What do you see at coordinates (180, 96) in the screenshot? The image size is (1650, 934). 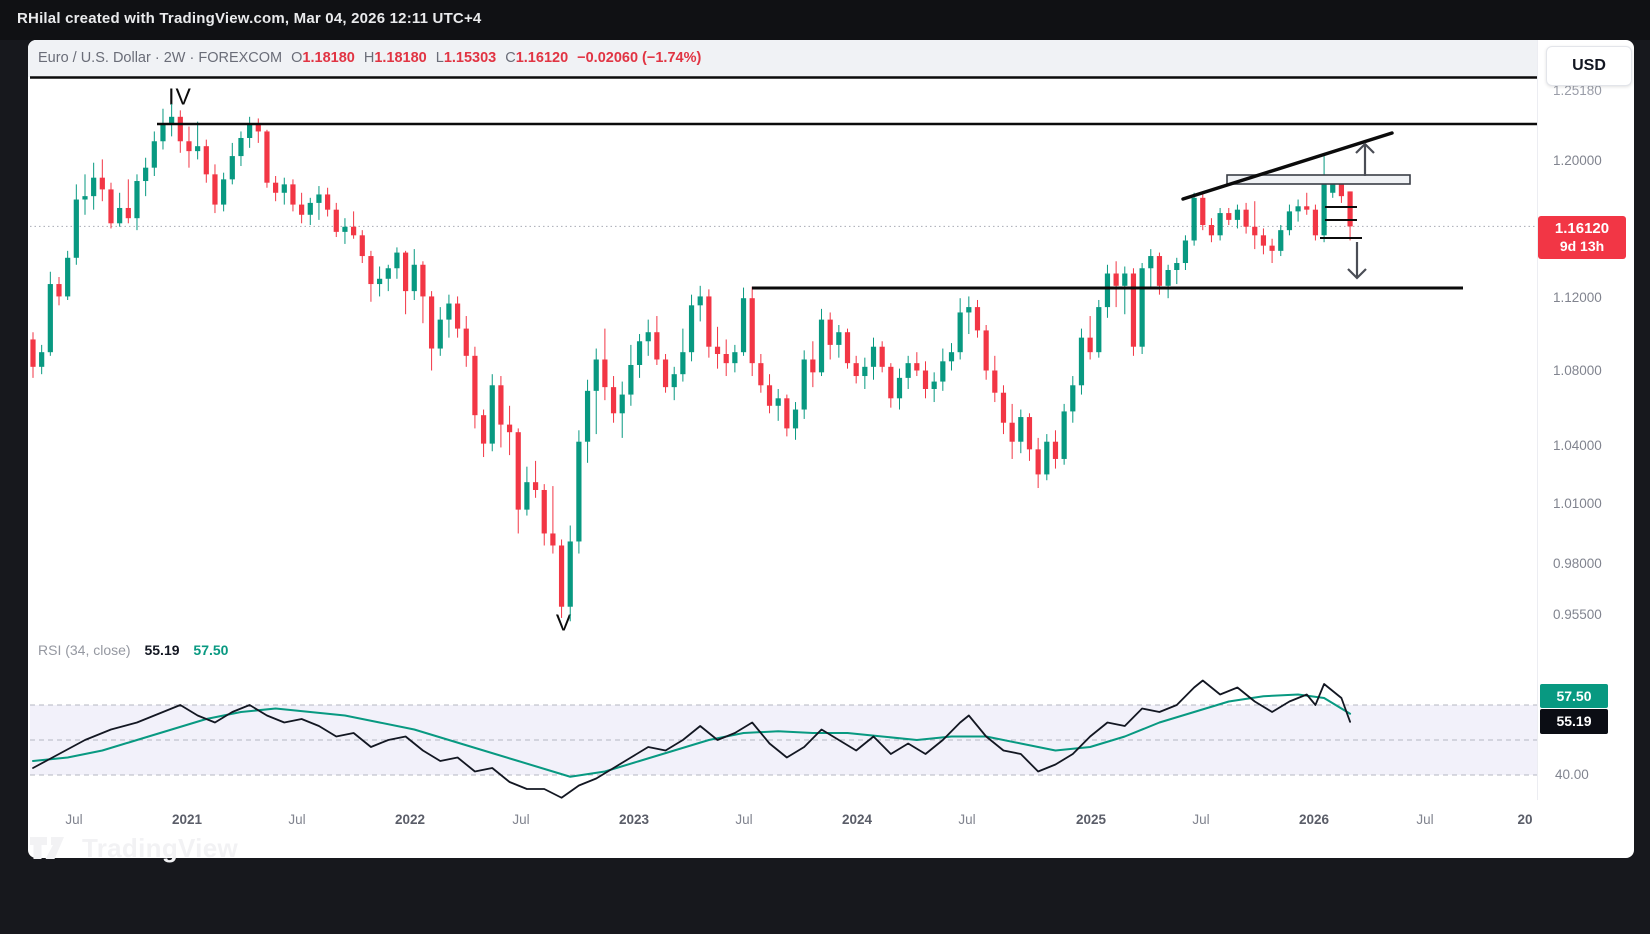 I see `elliott-wave-label-iv: IV` at bounding box center [180, 96].